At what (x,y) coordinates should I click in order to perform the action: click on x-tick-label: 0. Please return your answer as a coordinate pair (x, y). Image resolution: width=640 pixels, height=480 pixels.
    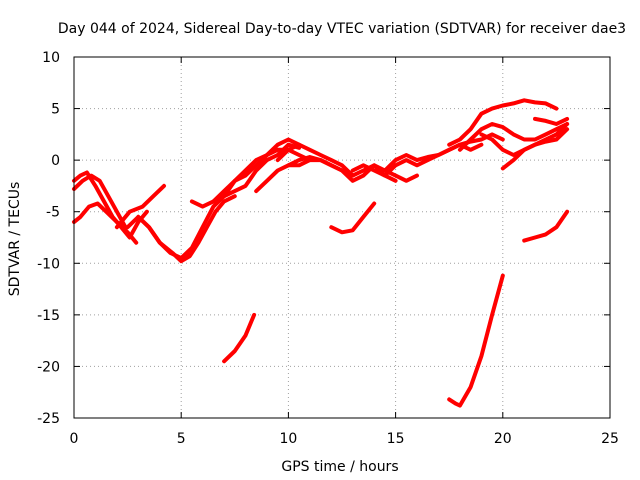
    Looking at the image, I should click on (74, 439).